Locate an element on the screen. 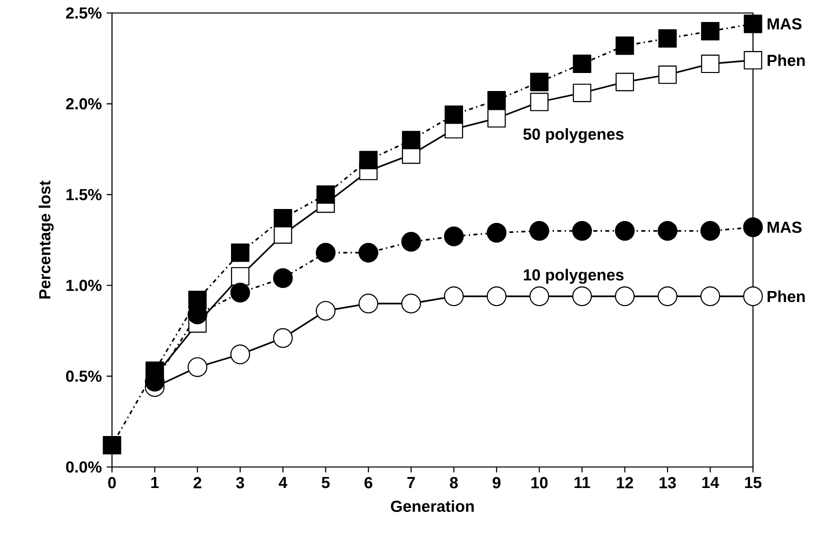 This screenshot has height=538, width=826. y-tick-label: 0.5% is located at coordinates (84, 376).